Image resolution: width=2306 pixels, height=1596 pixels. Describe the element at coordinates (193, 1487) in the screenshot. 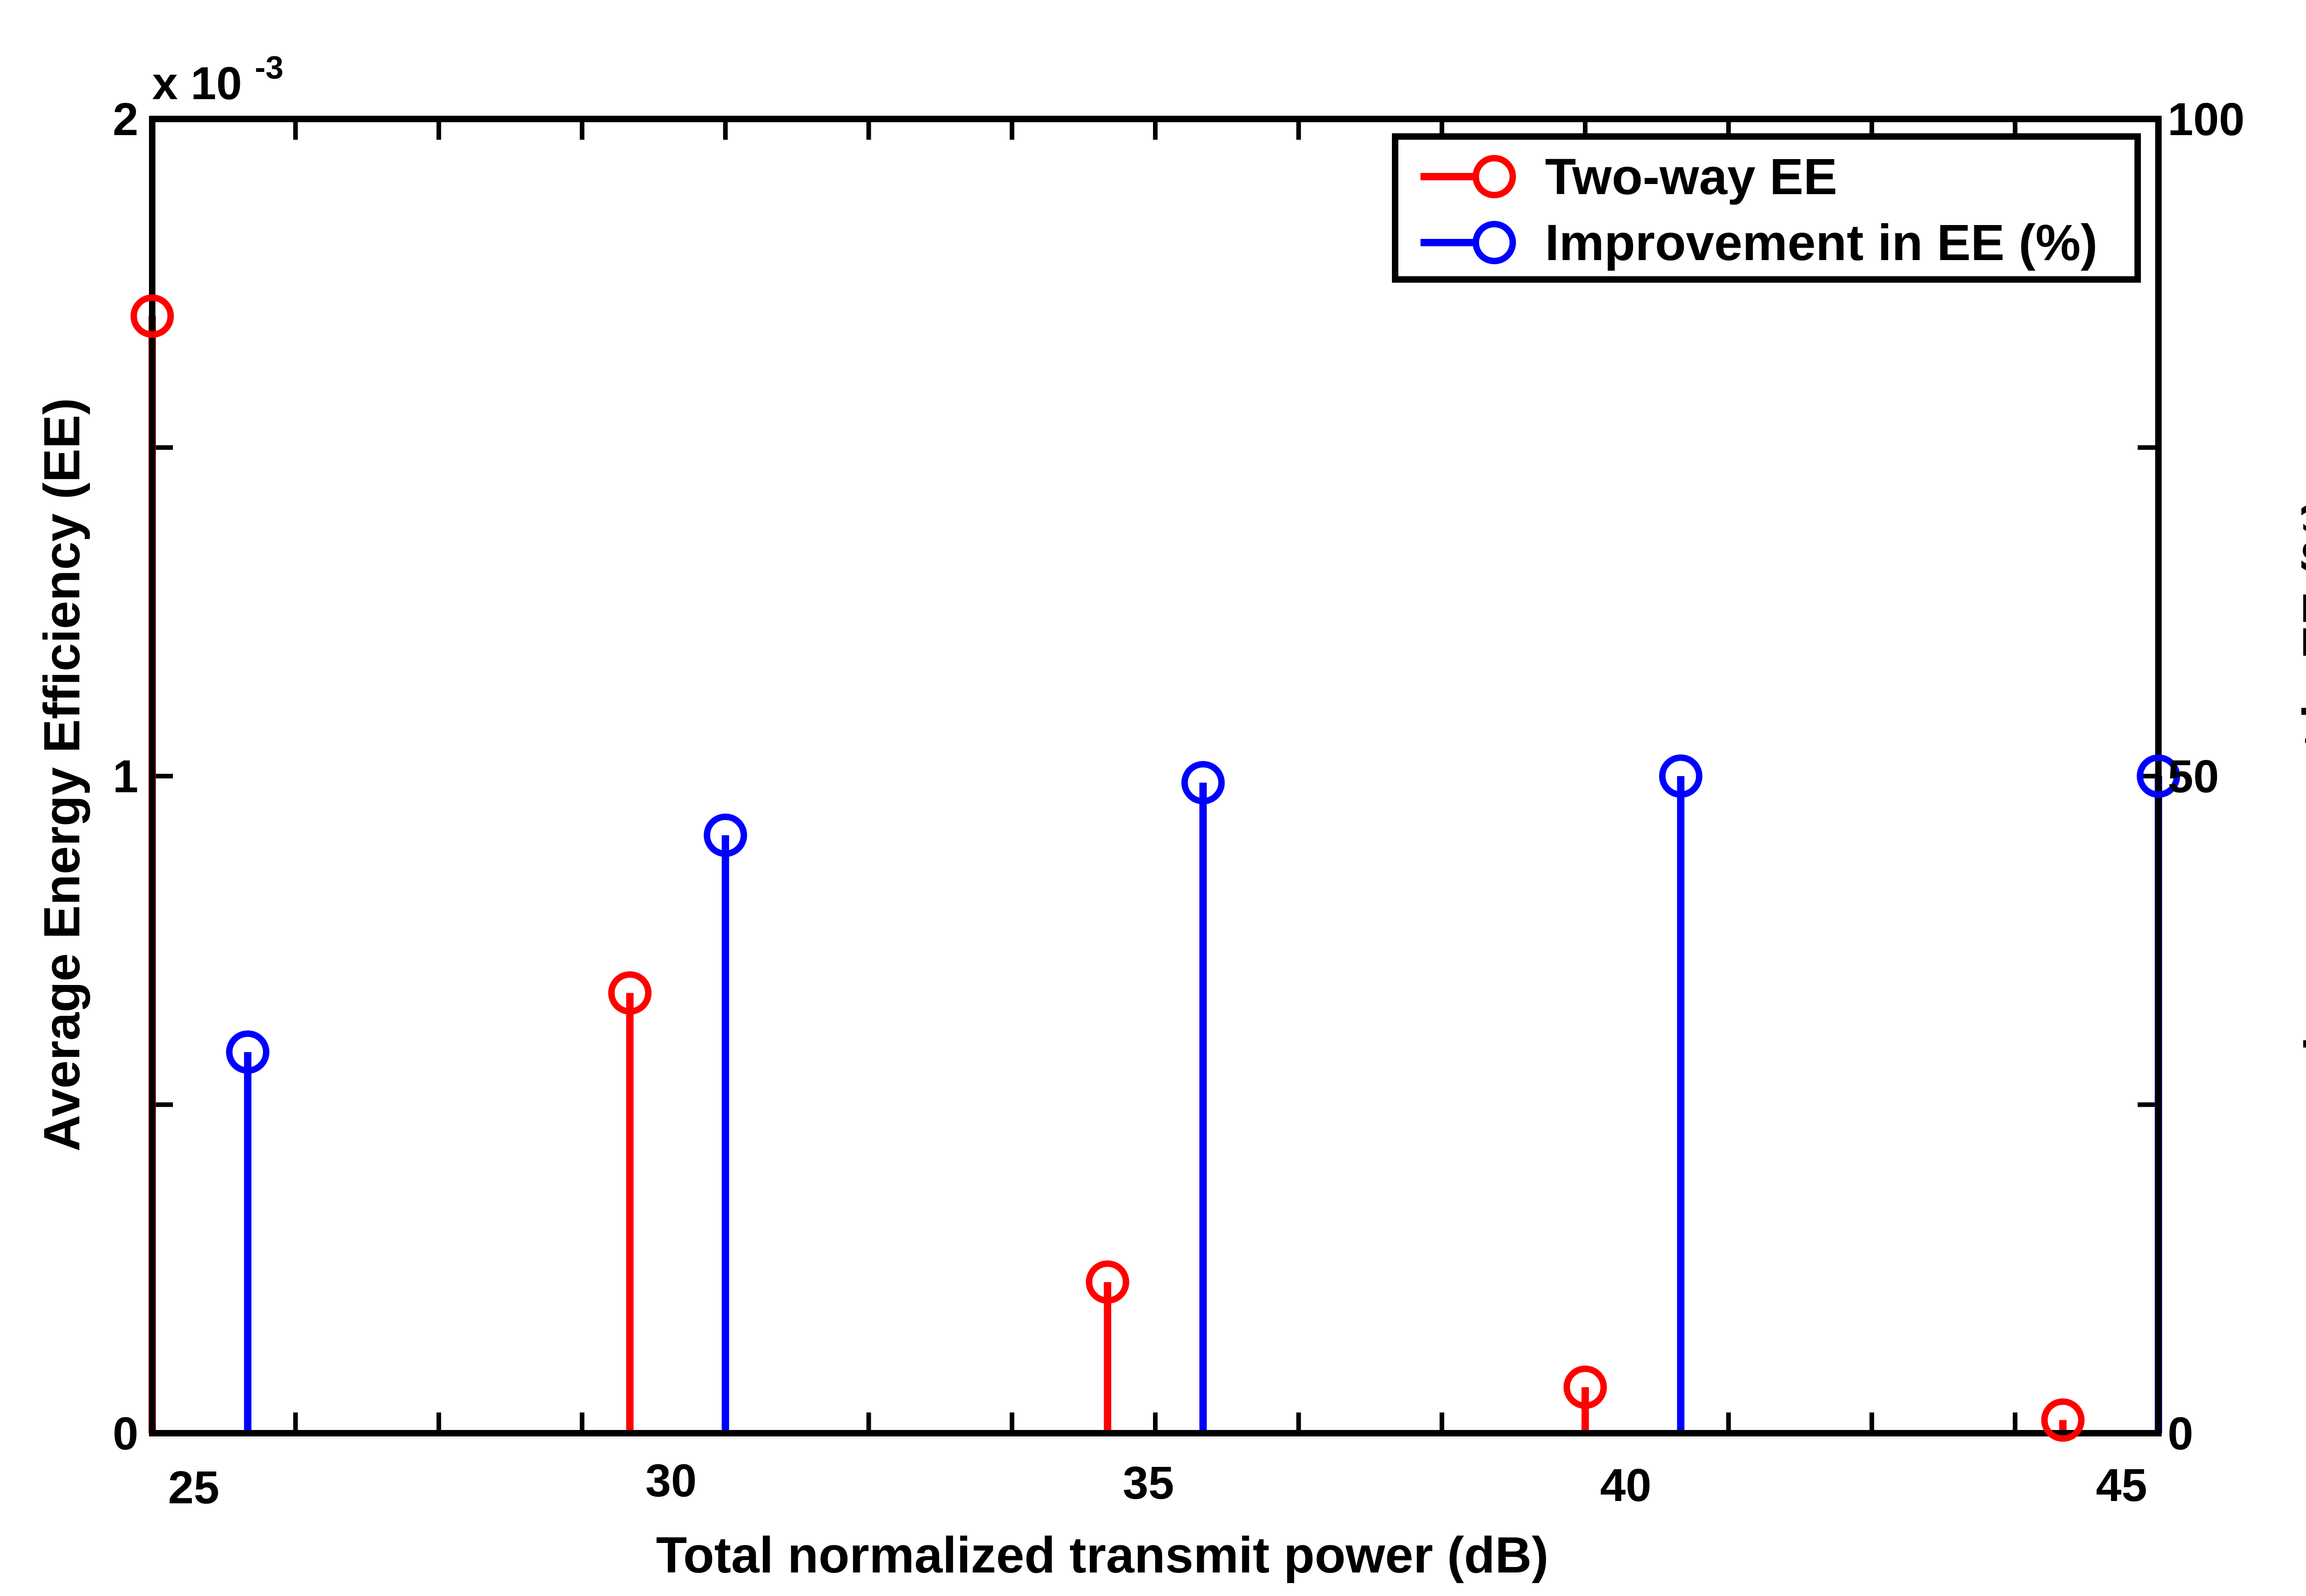

I see `x-tick-label: 25` at that location.